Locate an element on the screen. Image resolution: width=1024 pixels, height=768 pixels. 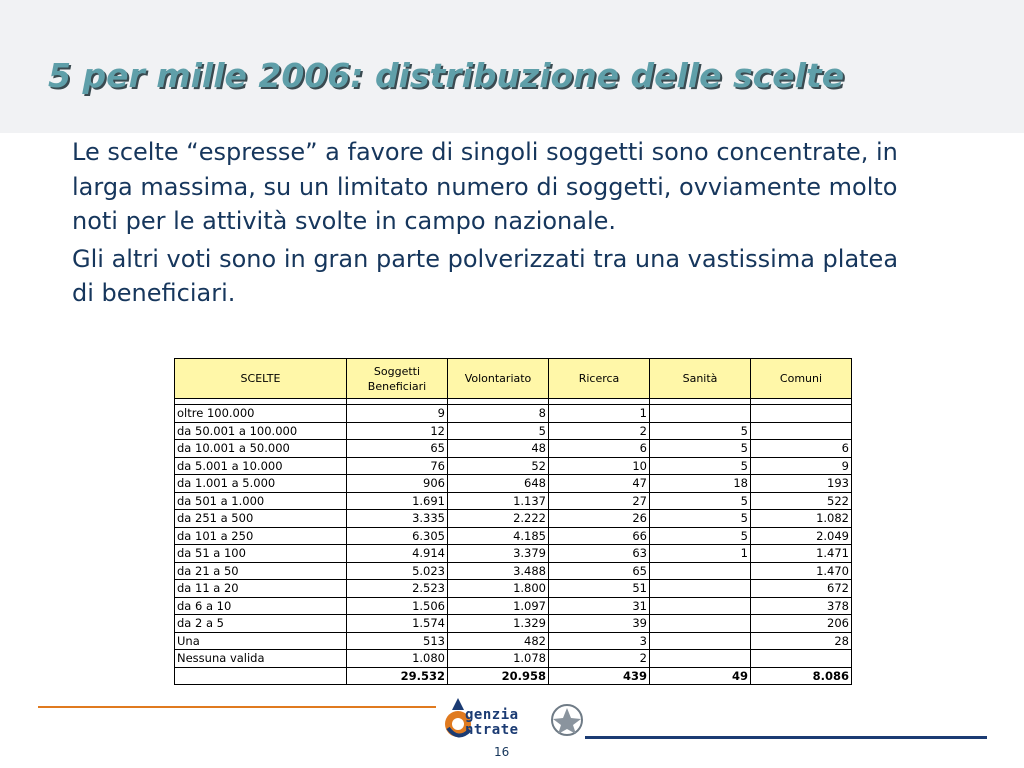
total-cell: 439 is located at coordinates (599, 675).